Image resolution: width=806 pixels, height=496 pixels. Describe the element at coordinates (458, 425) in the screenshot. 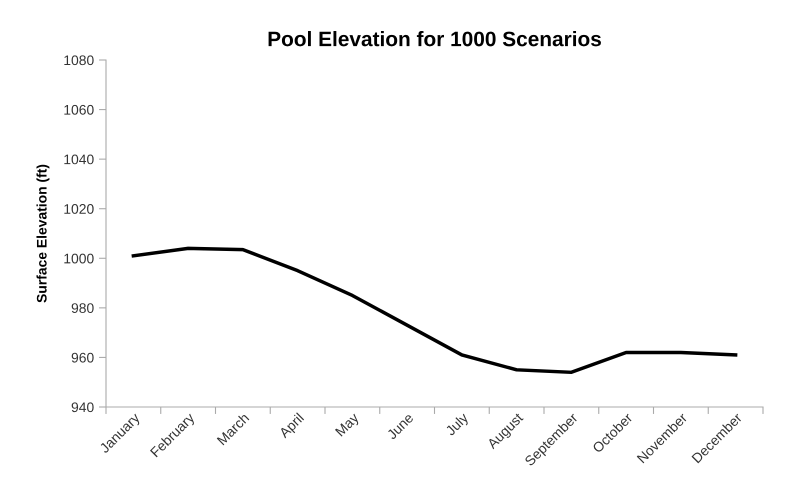

I see `x-tick-label: July` at that location.